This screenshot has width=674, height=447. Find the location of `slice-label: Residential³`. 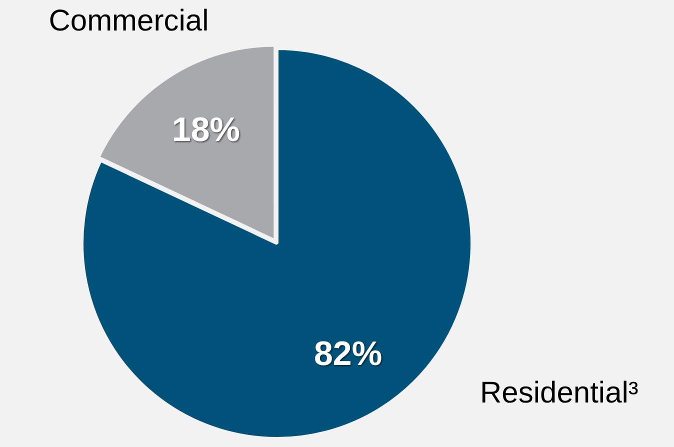

slice-label: Residential³ is located at coordinates (559, 393).